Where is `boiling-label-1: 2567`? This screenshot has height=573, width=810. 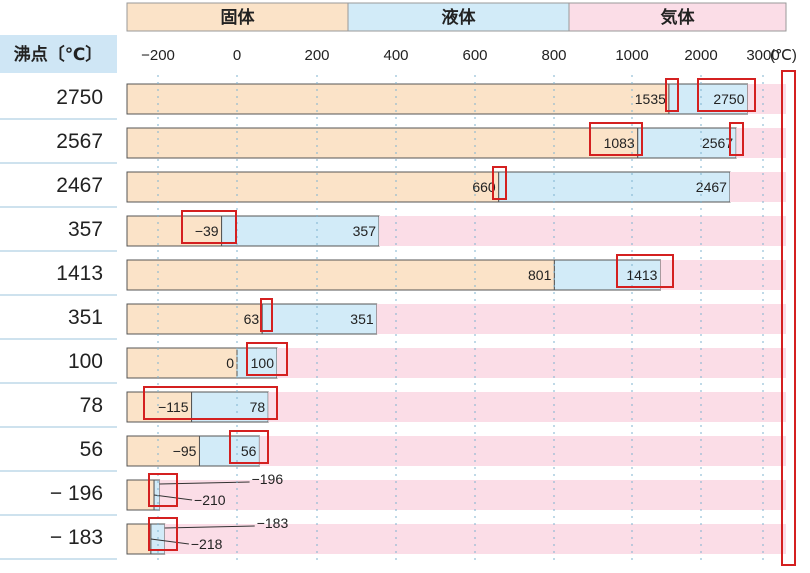 boiling-label-1: 2567 is located at coordinates (717, 143).